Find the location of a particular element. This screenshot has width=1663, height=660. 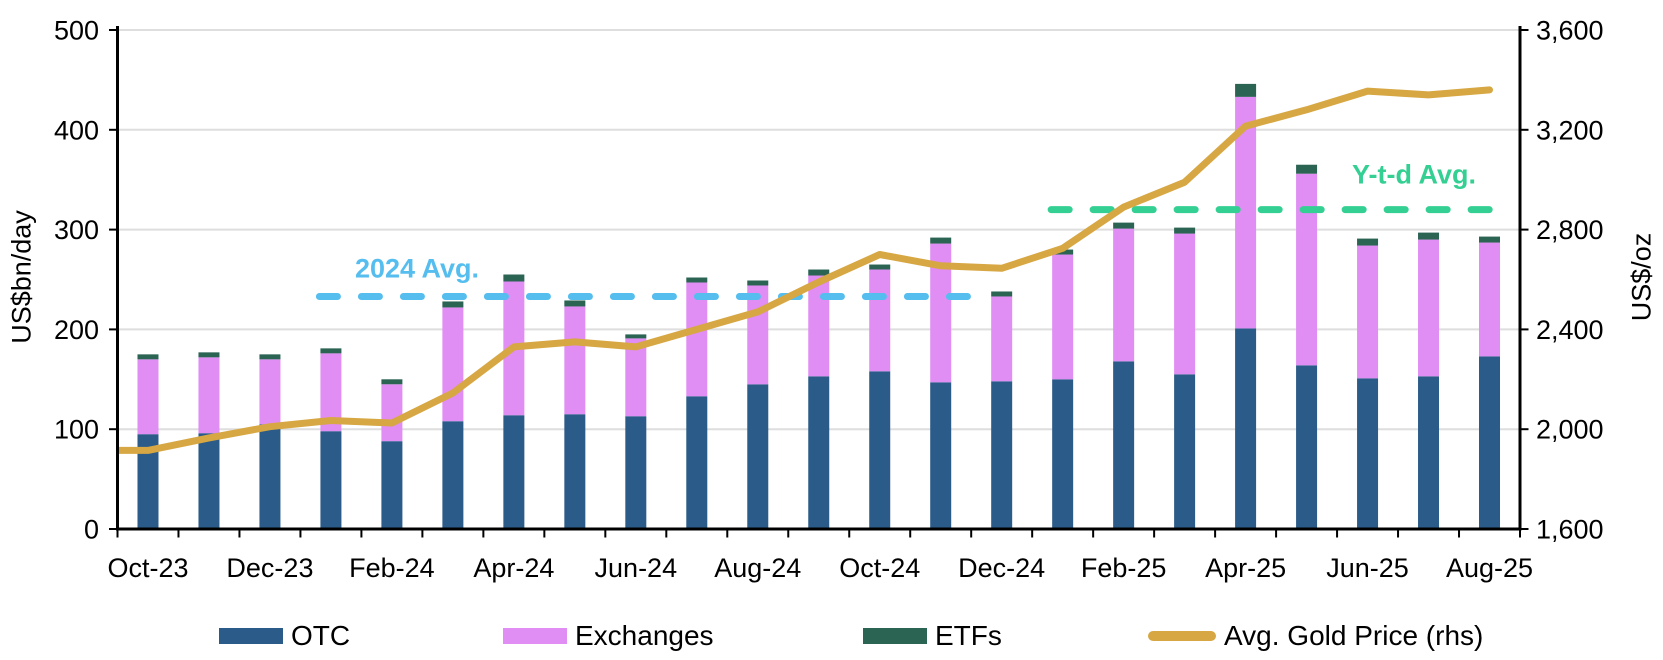

legend-item-exchanges: Exchanges is located at coordinates (608, 636).